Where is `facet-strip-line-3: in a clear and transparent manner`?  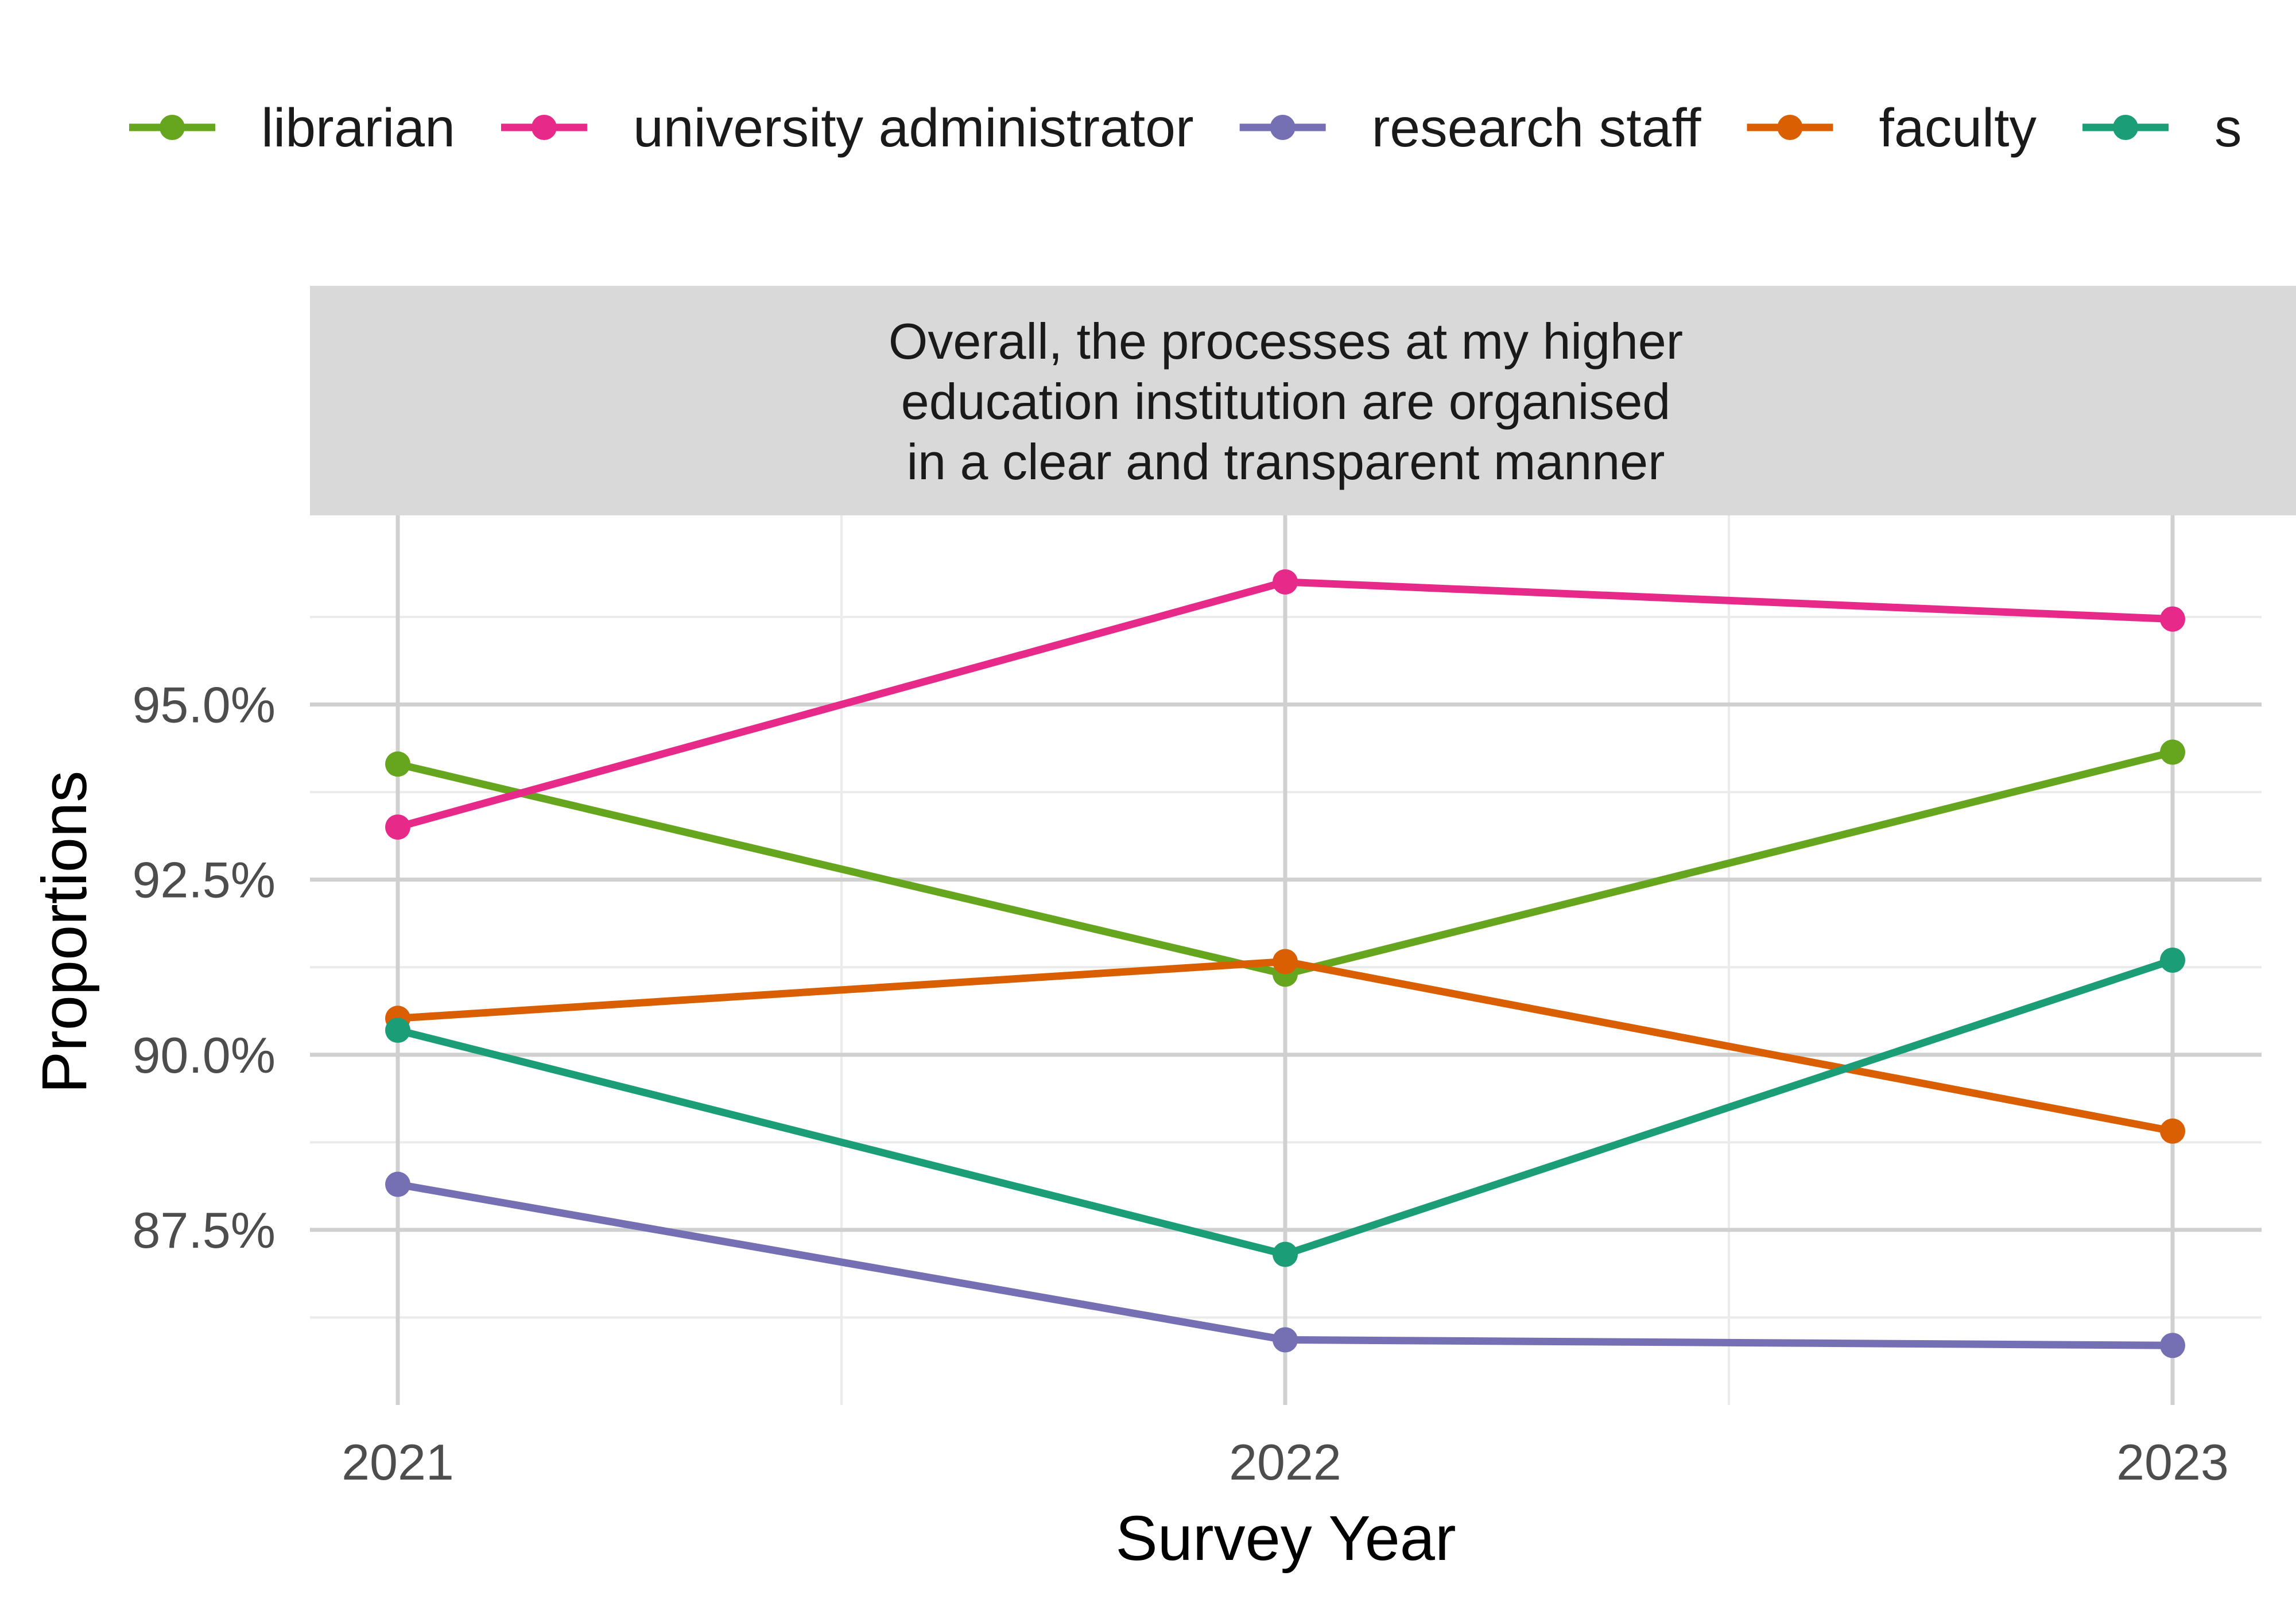
facet-strip-line-3: in a clear and transparent manner is located at coordinates (1286, 462).